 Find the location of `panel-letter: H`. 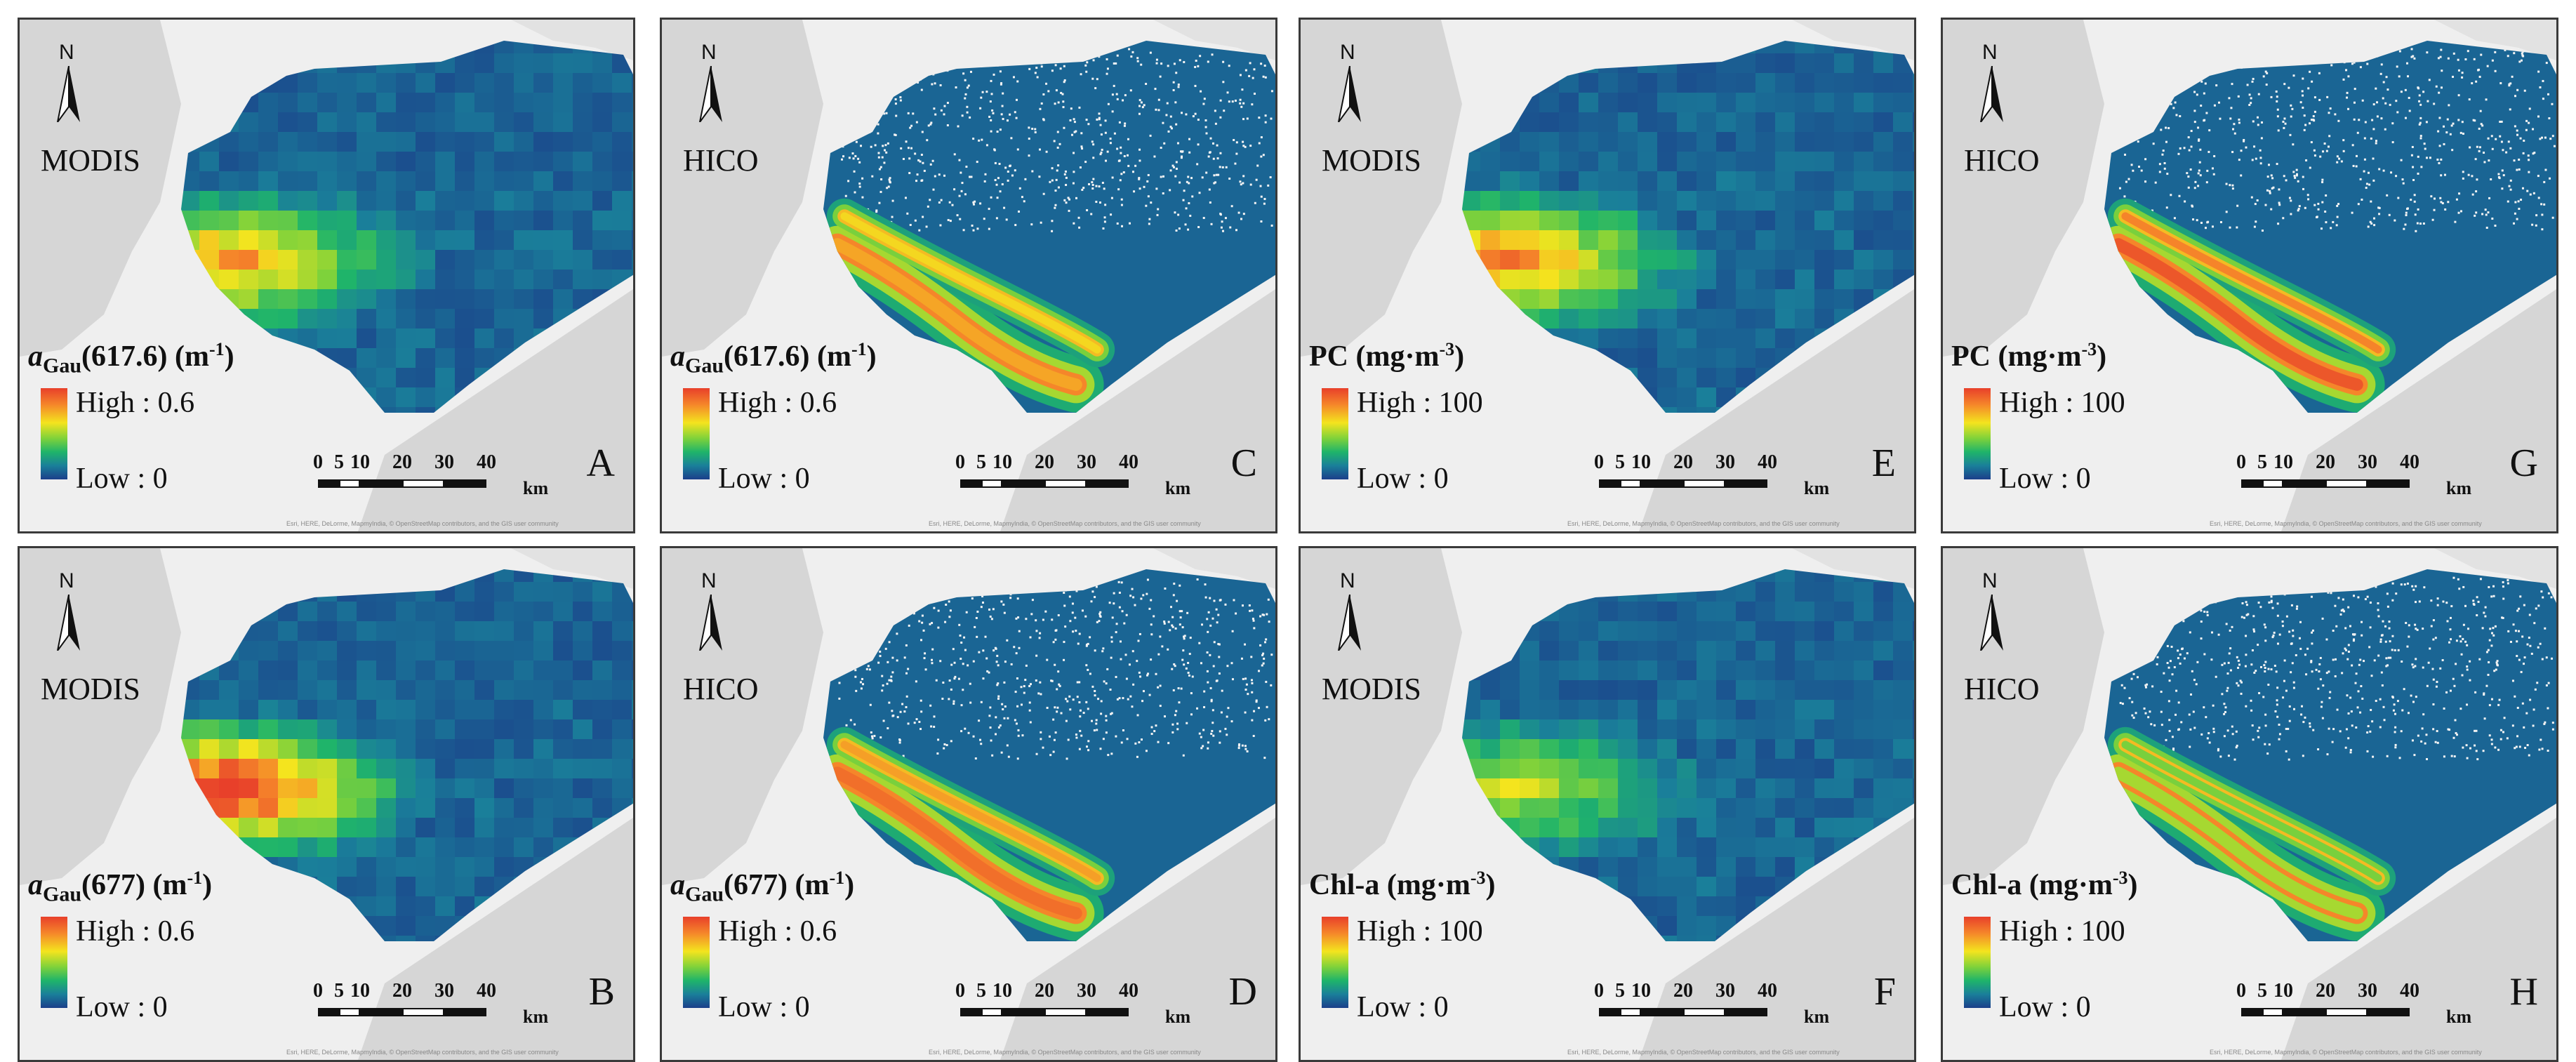

panel-letter: H is located at coordinates (2524, 992).